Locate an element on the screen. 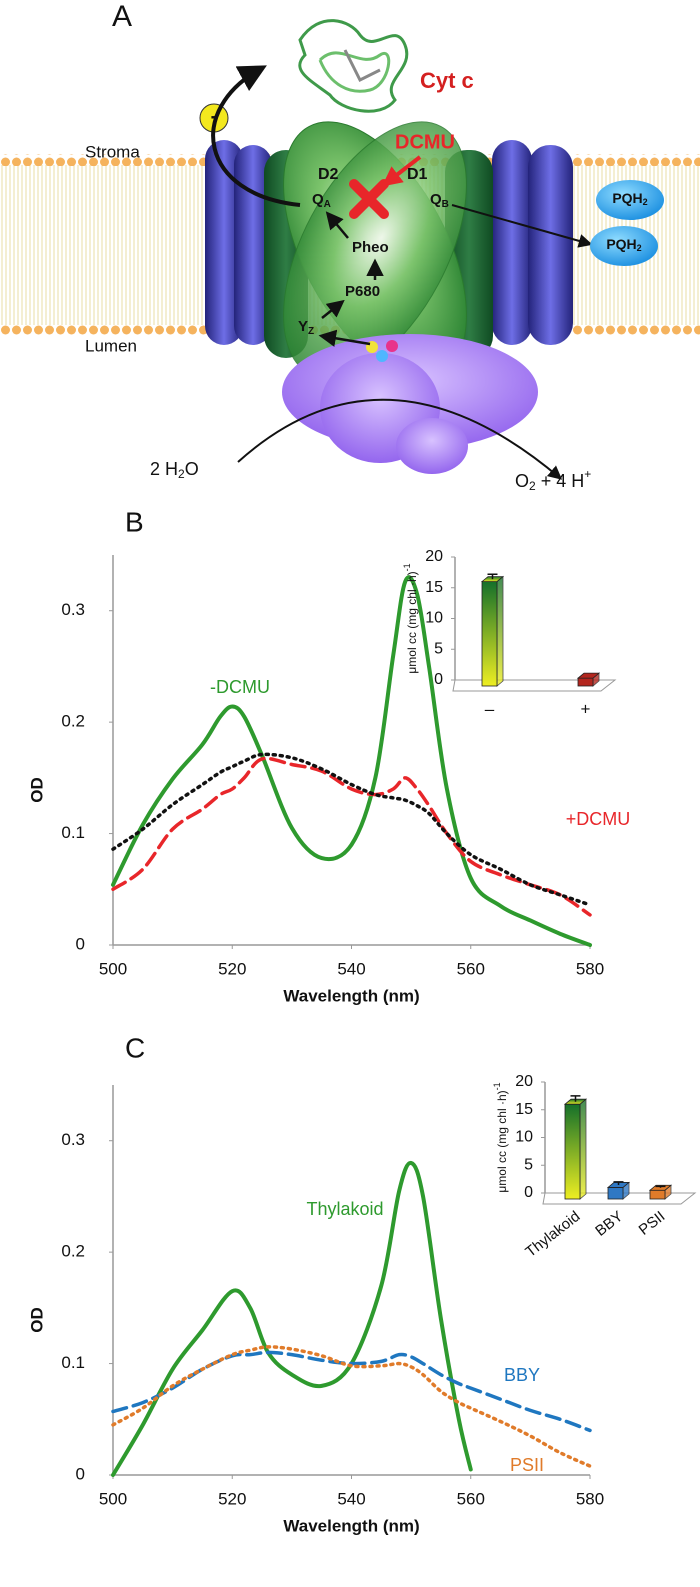 The width and height of the screenshot is (700, 1587). arrow is located at coordinates (401, 171).